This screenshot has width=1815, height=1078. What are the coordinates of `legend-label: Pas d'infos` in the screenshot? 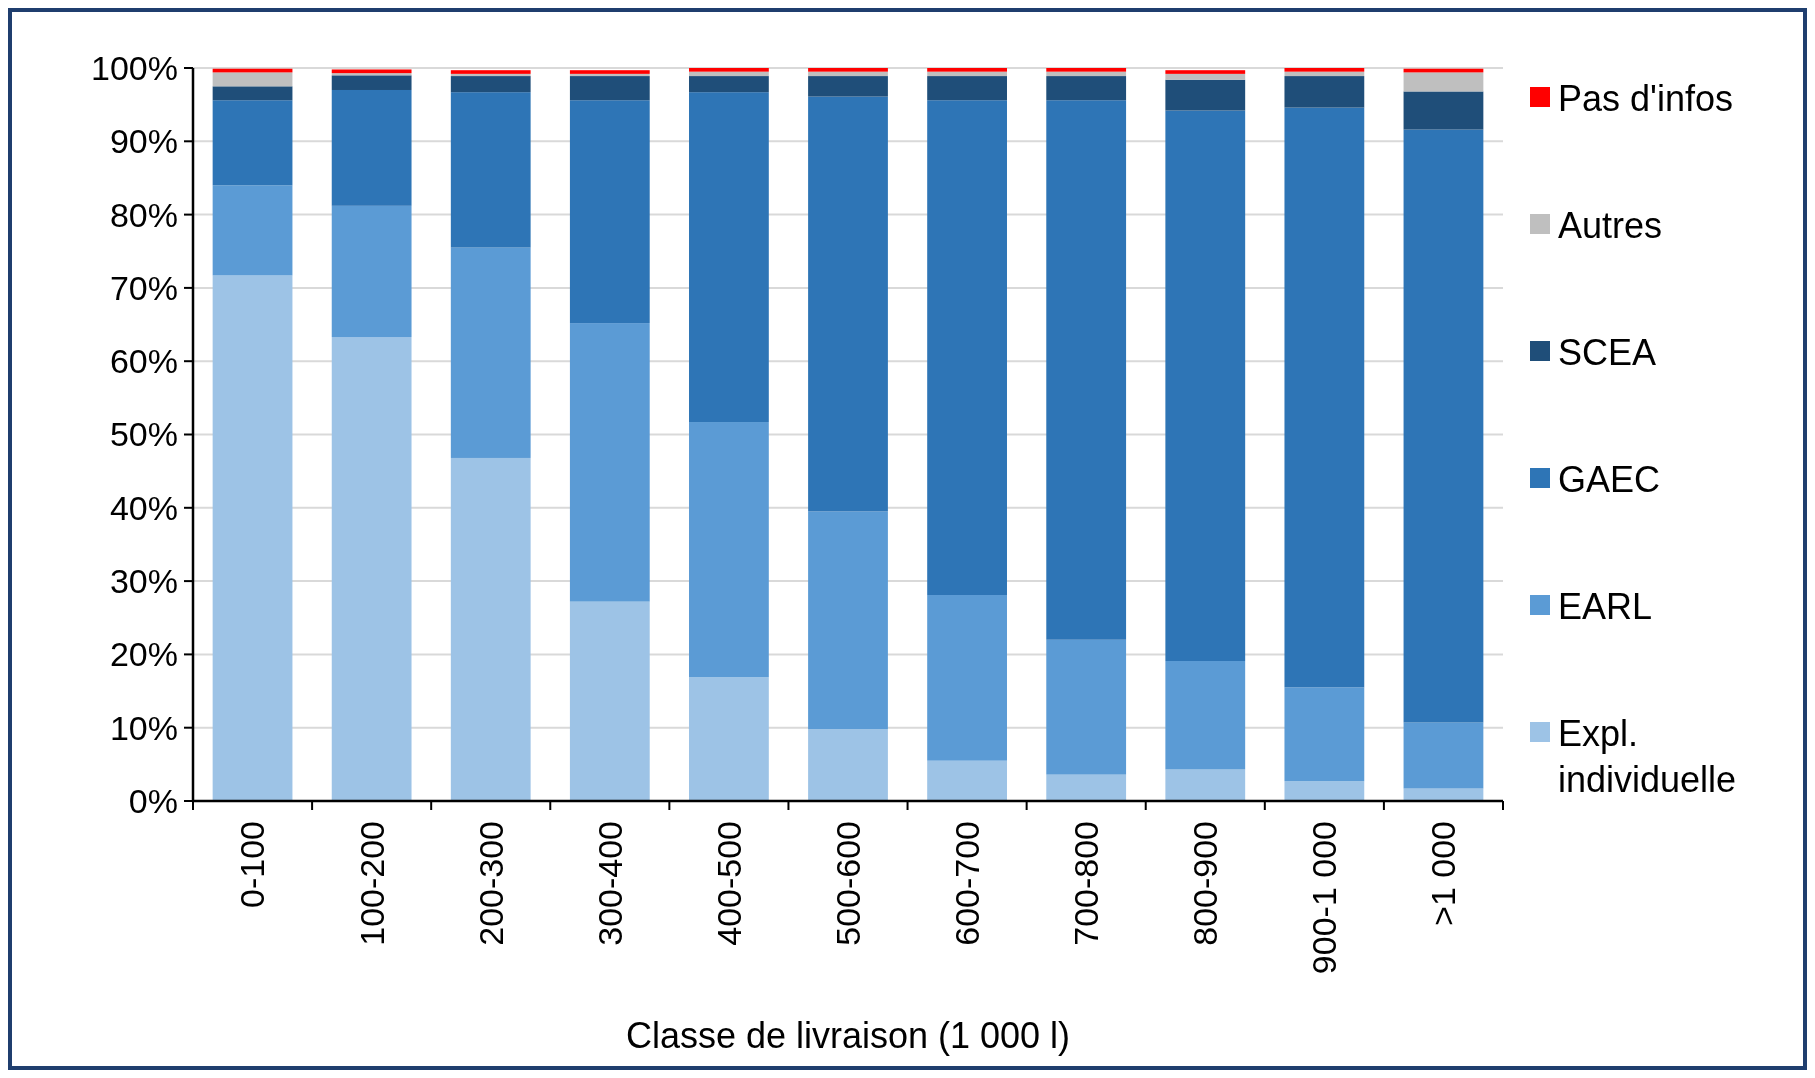 It's located at (1645, 98).